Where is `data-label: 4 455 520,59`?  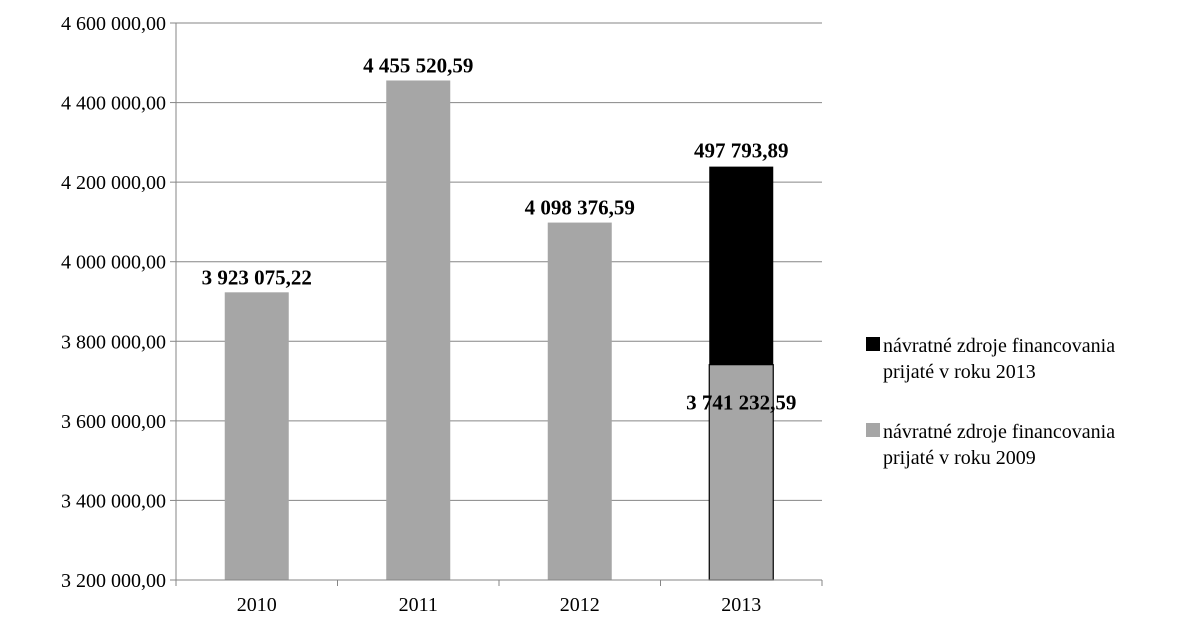 data-label: 4 455 520,59 is located at coordinates (418, 65).